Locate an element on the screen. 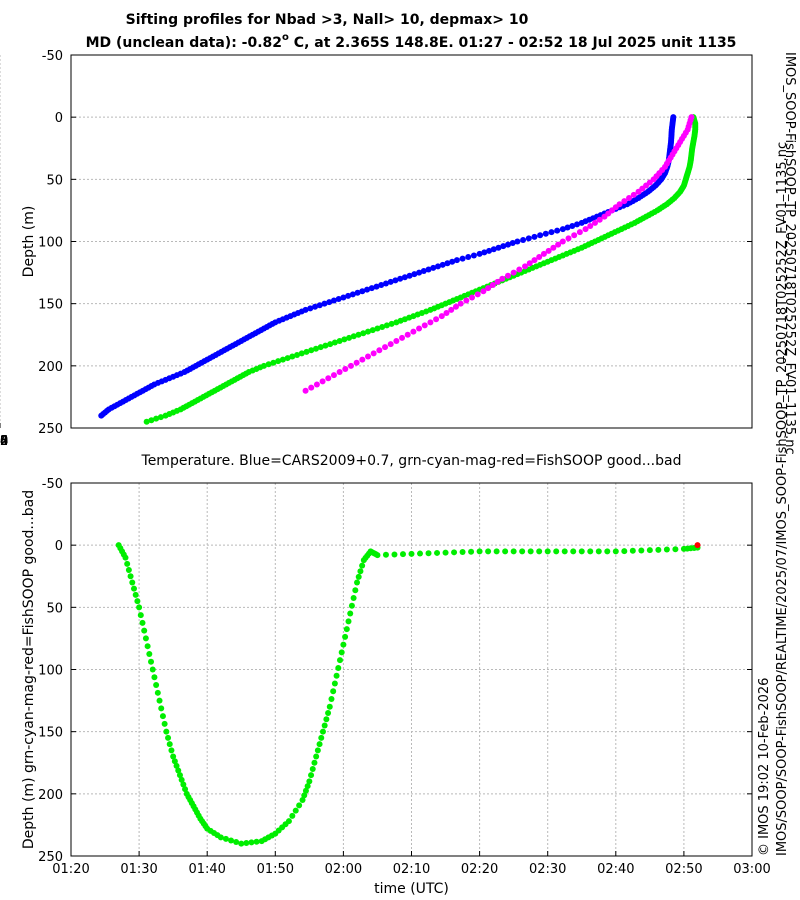 The image size is (800, 900). chart0-xtick-label: 32 is located at coordinates (4, 441).